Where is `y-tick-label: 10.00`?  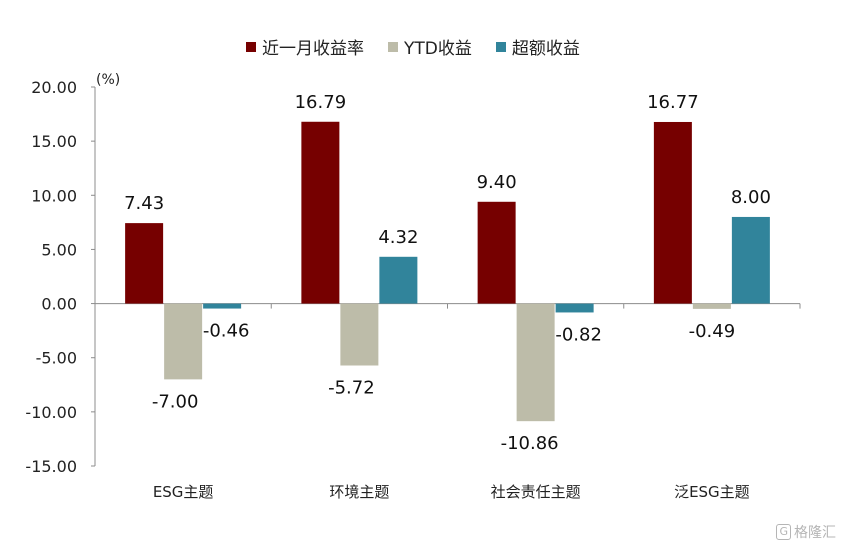 y-tick-label: 10.00 is located at coordinates (54, 195).